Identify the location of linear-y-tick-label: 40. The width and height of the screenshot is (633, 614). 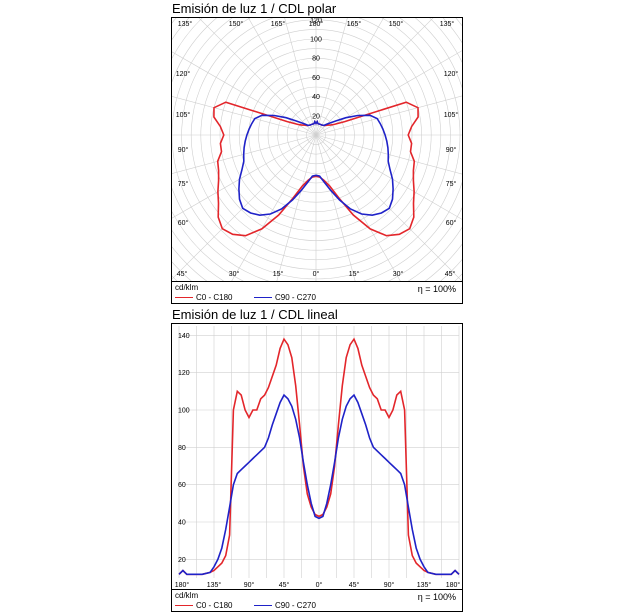
(182, 523).